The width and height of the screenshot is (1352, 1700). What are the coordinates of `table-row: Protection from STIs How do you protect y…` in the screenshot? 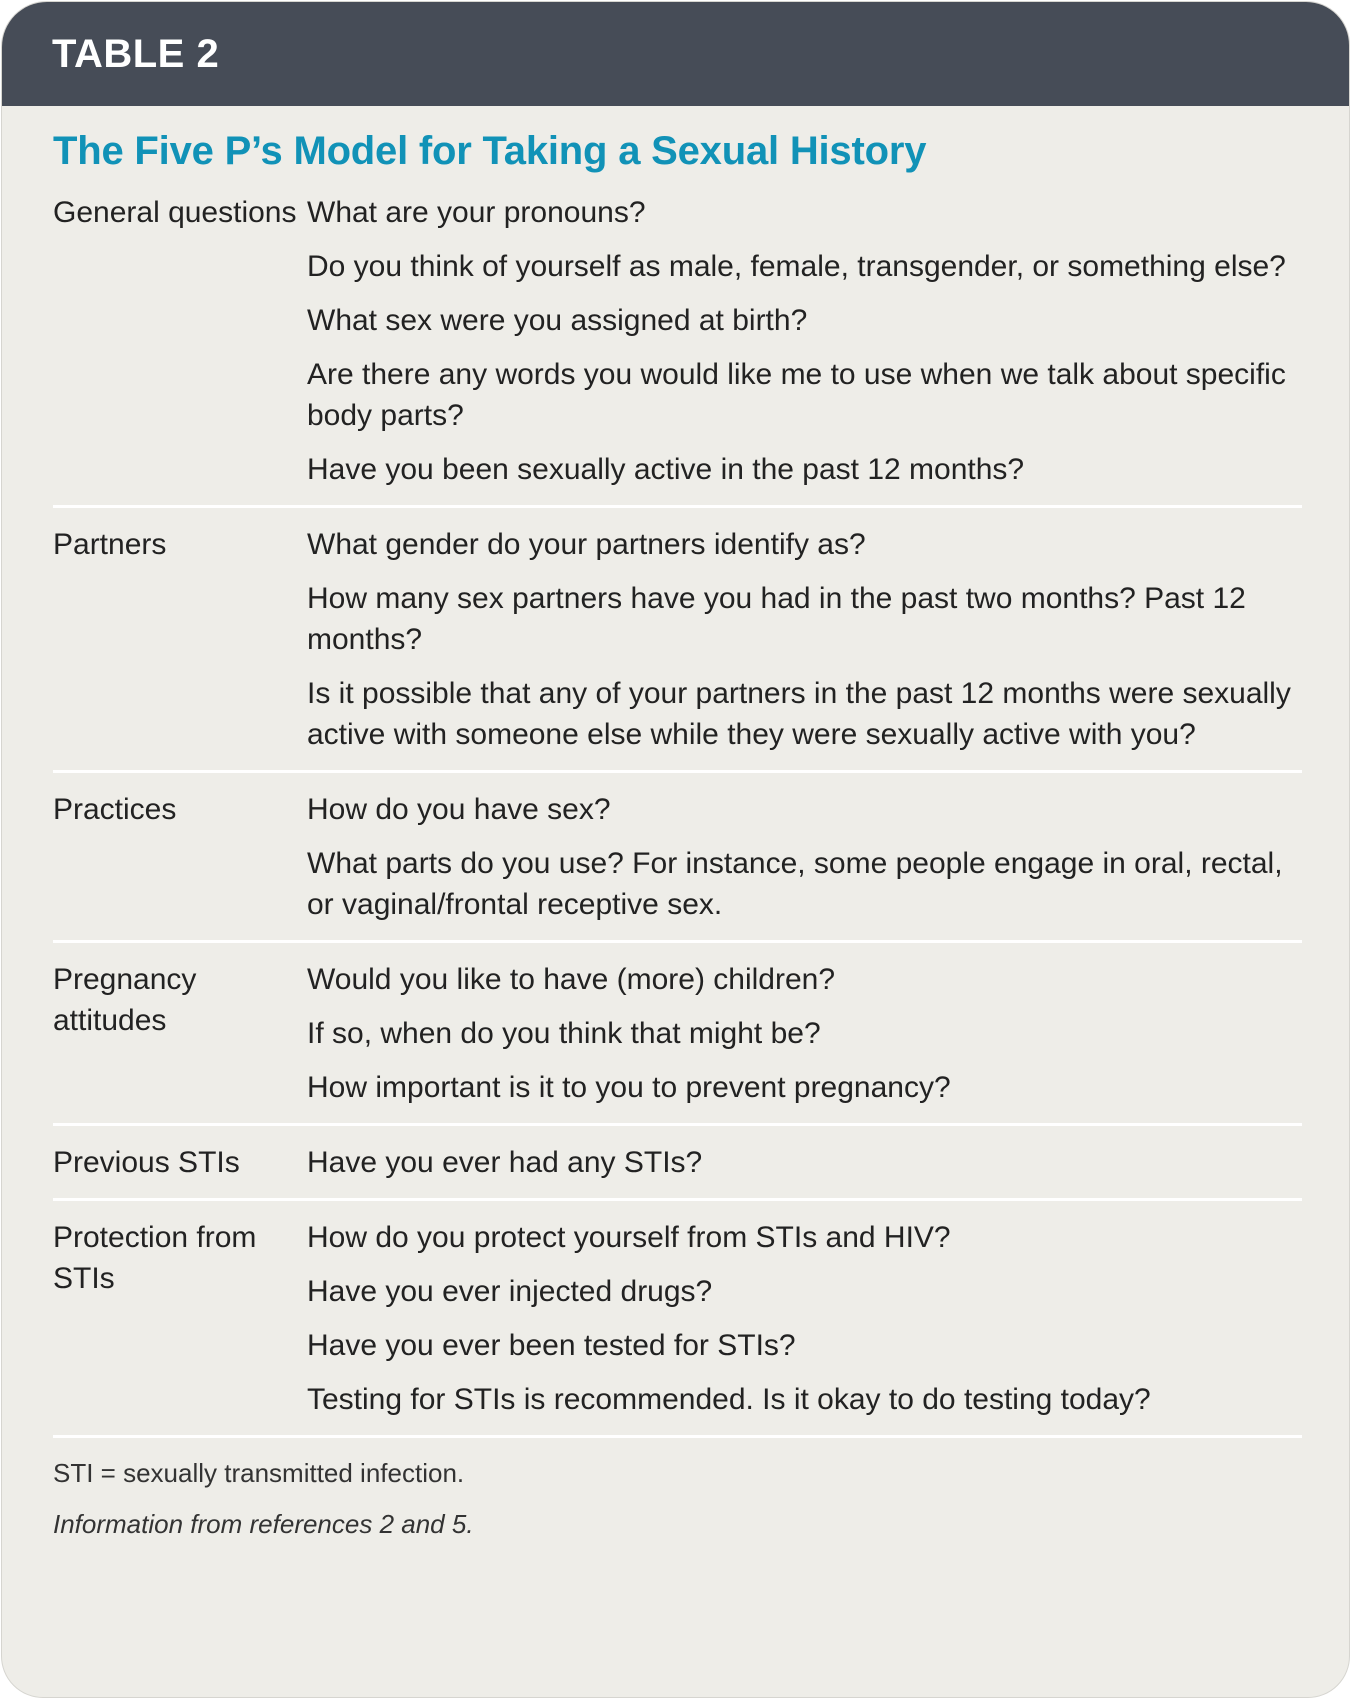 It's located at (677, 1319).